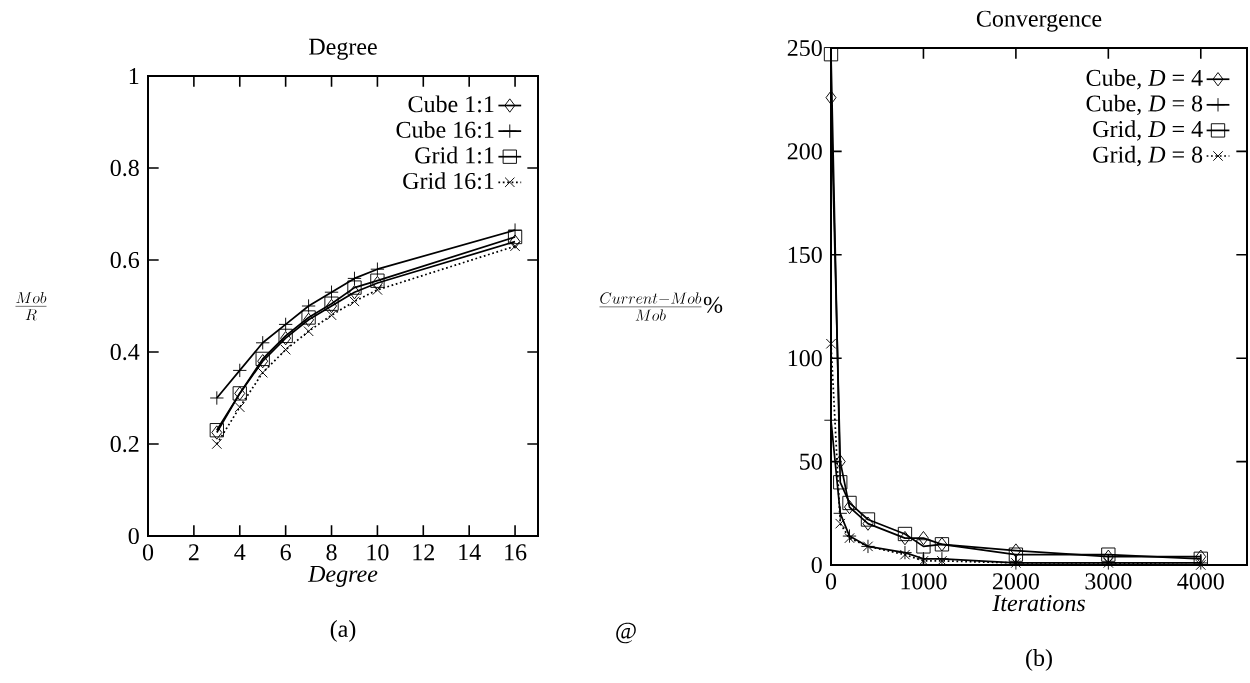 The image size is (1250, 683). I want to click on legend-label: Grid, D = 8, so click(1148, 156).